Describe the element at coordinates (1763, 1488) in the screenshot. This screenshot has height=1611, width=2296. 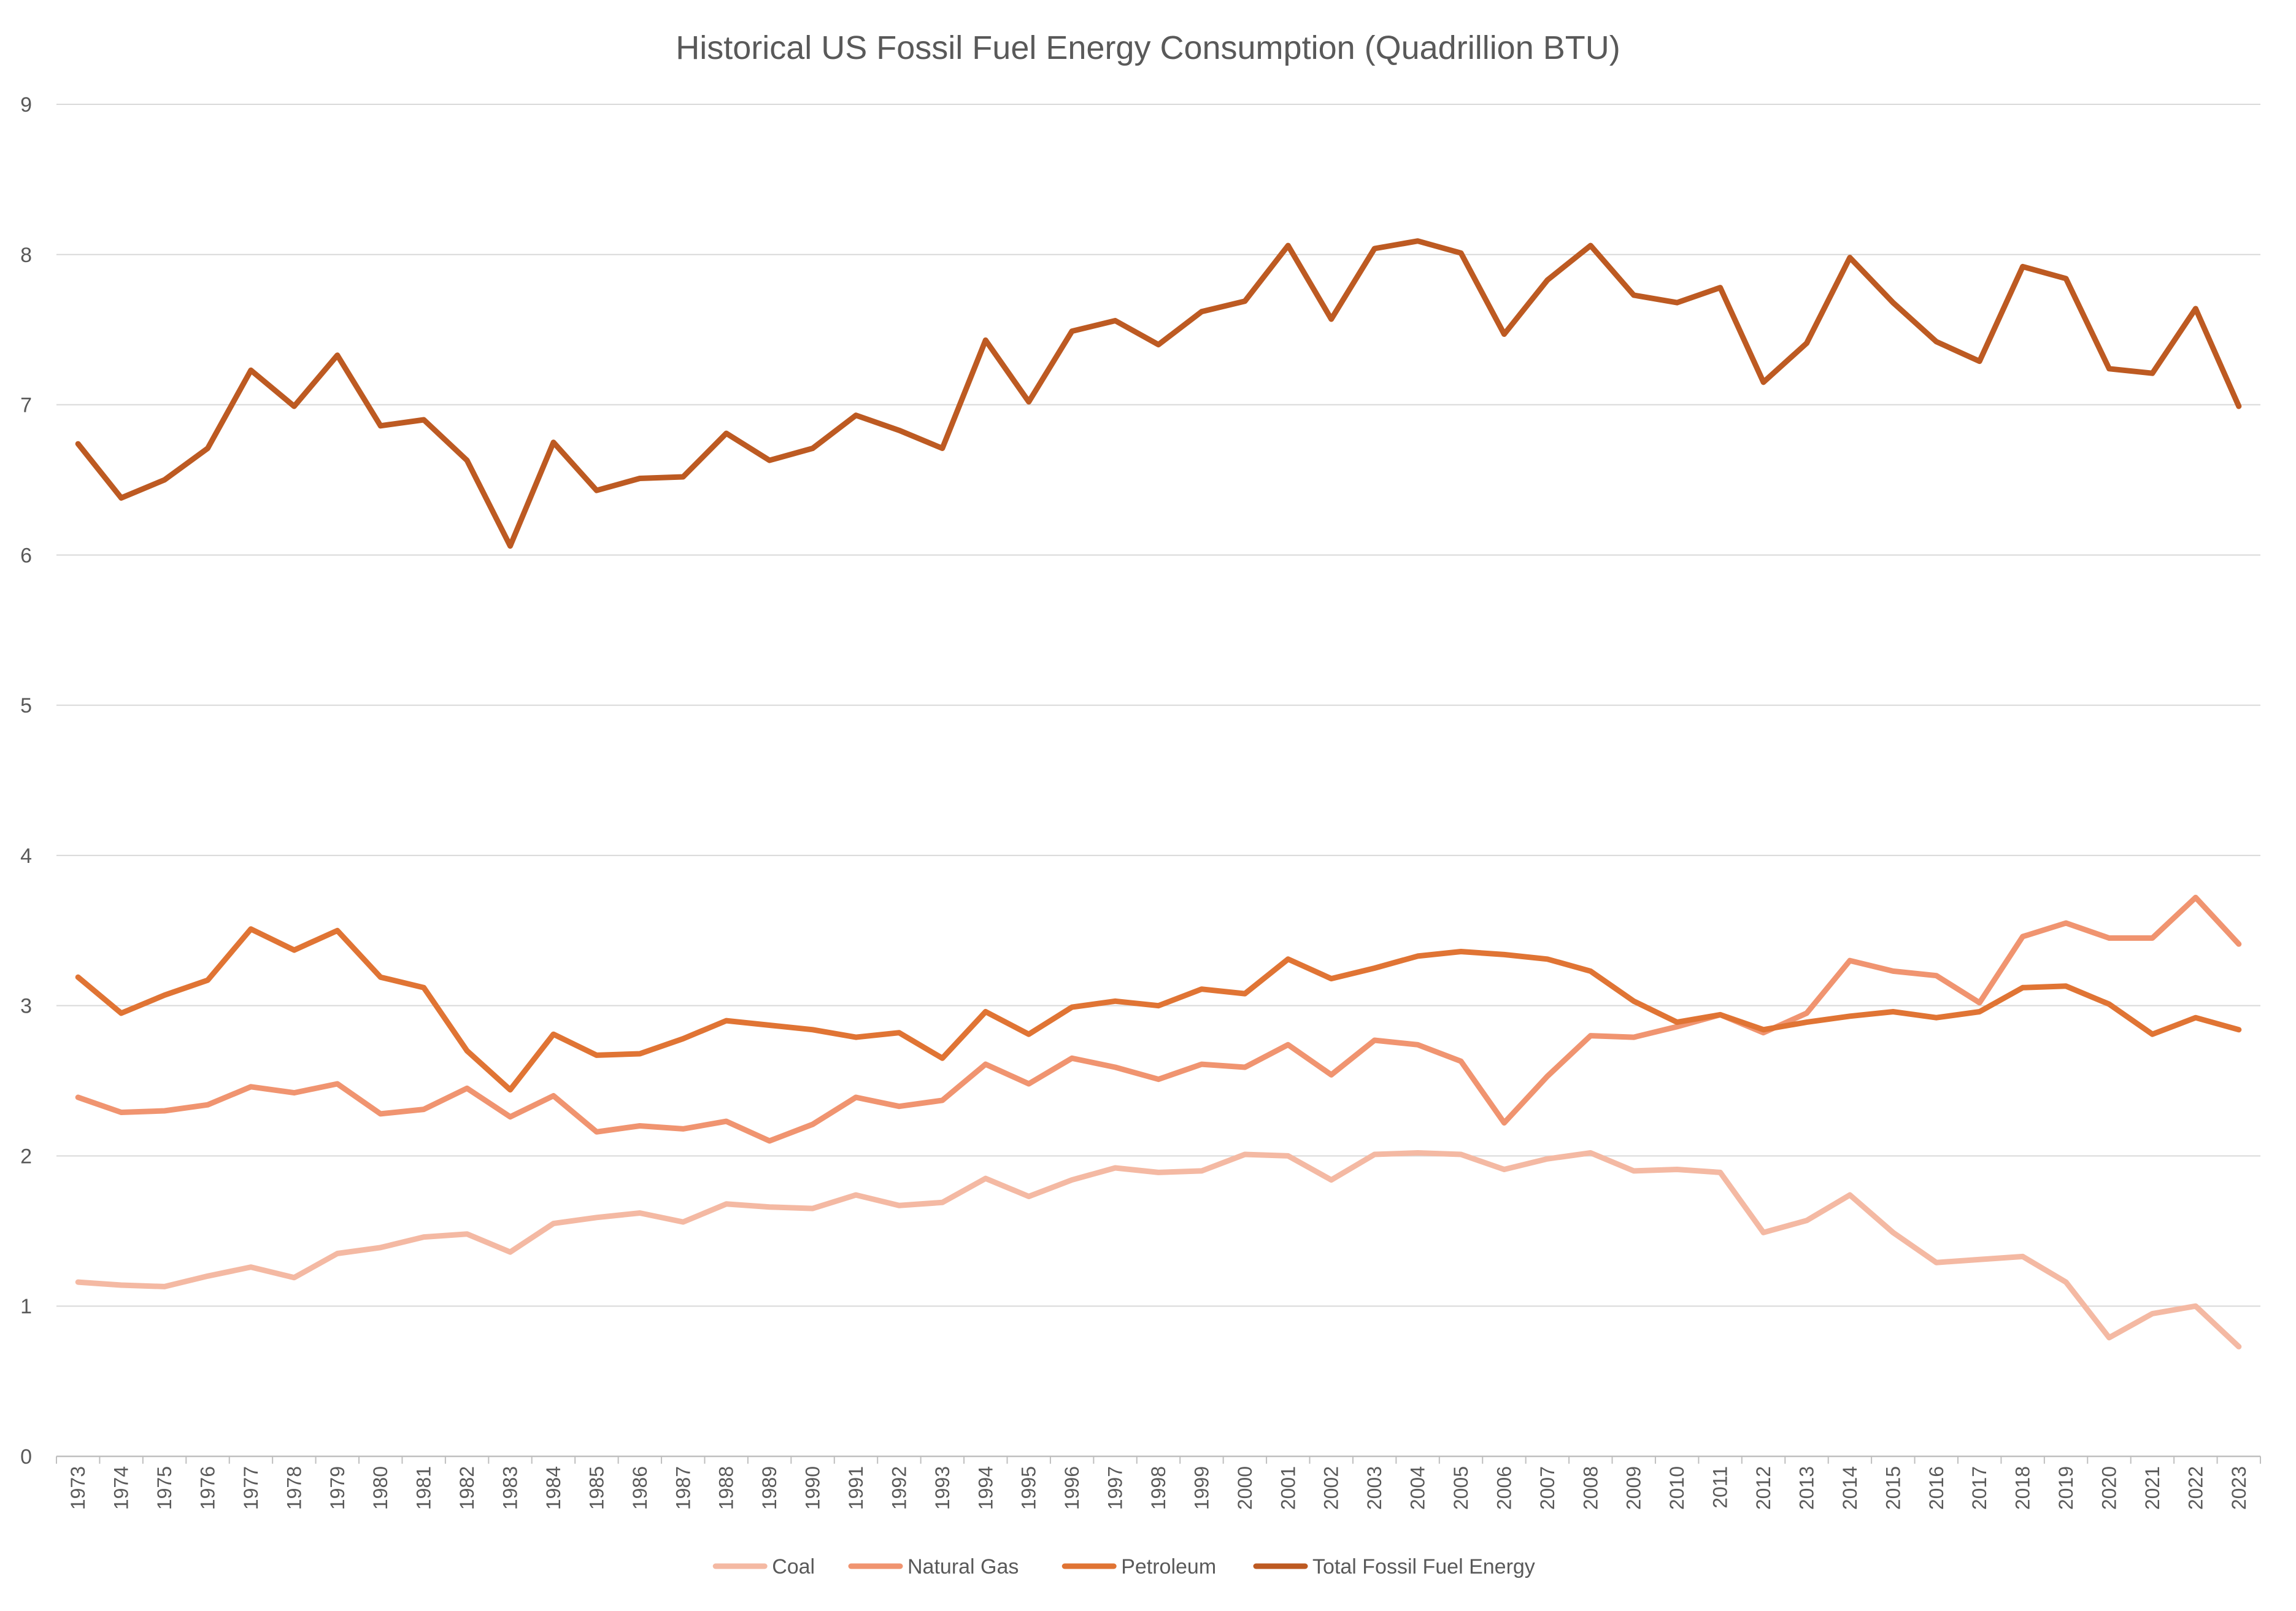
I see `x-tick-label: 2012` at that location.